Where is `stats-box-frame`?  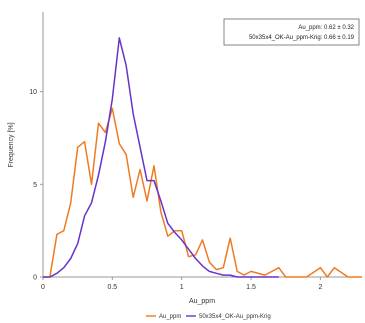 stats-box-frame is located at coordinates (291, 32).